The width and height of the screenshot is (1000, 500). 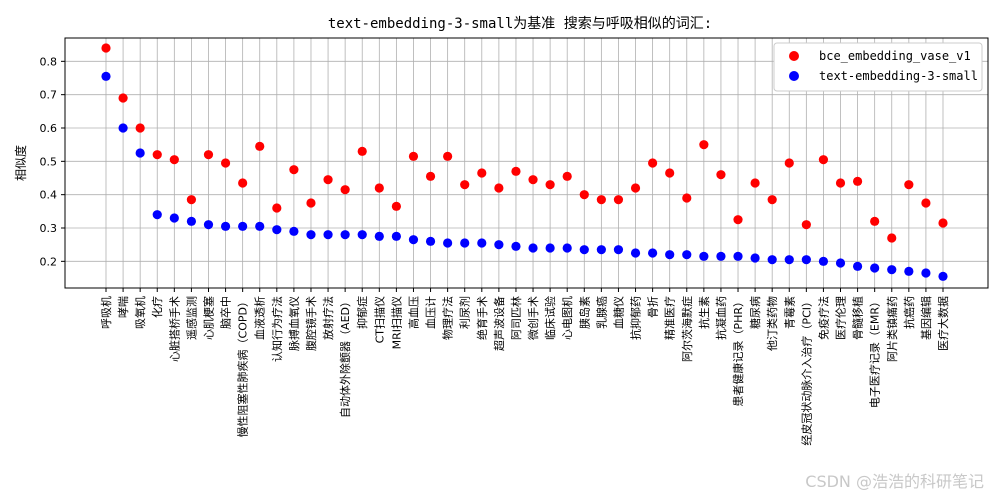 I want to click on x-tick-label: 化疗, so click(x=157, y=307).